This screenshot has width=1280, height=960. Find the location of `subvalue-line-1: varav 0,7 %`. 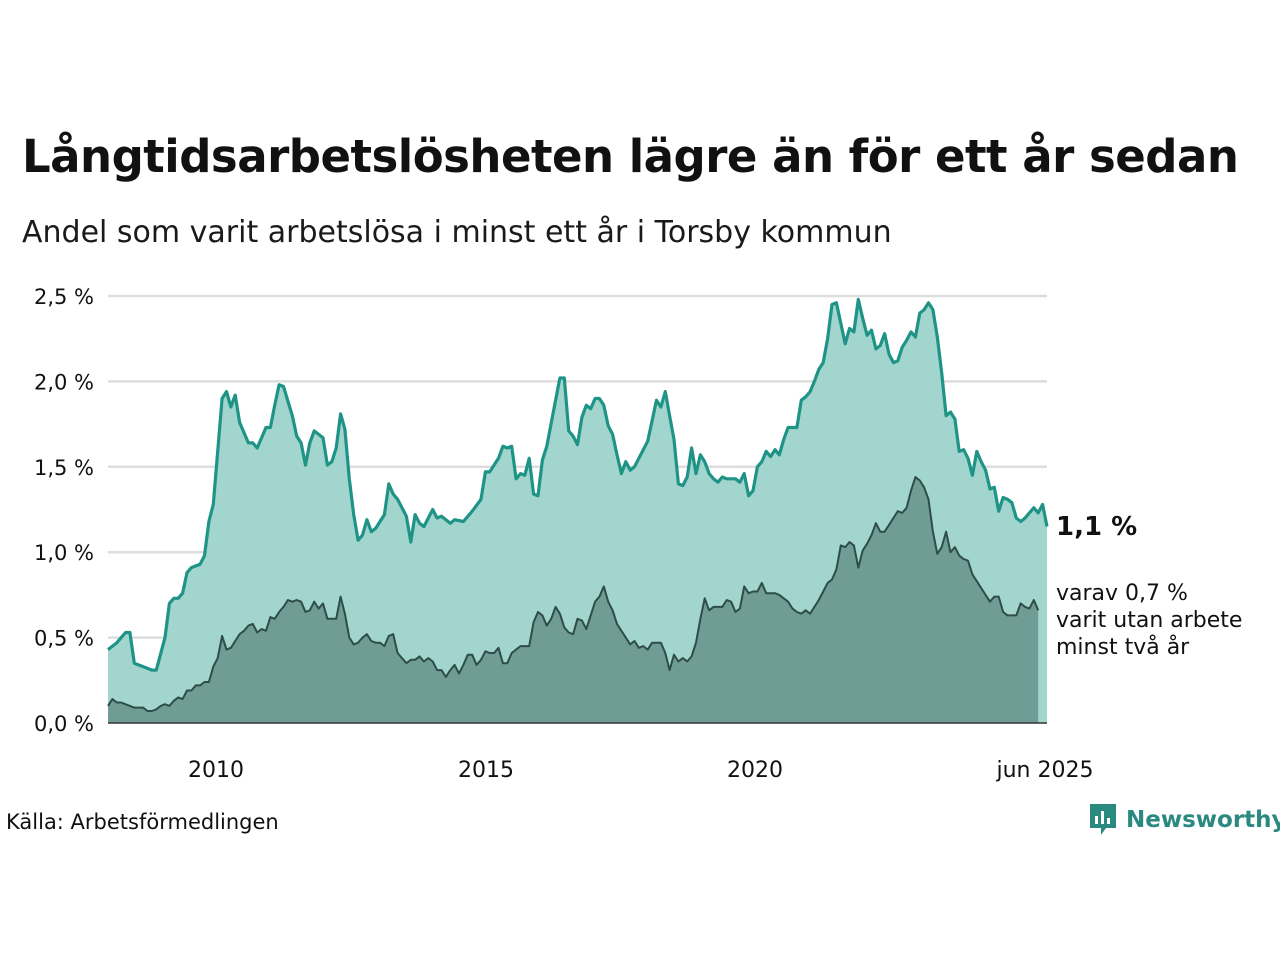

subvalue-line-1: varav 0,7 % is located at coordinates (1122, 593).